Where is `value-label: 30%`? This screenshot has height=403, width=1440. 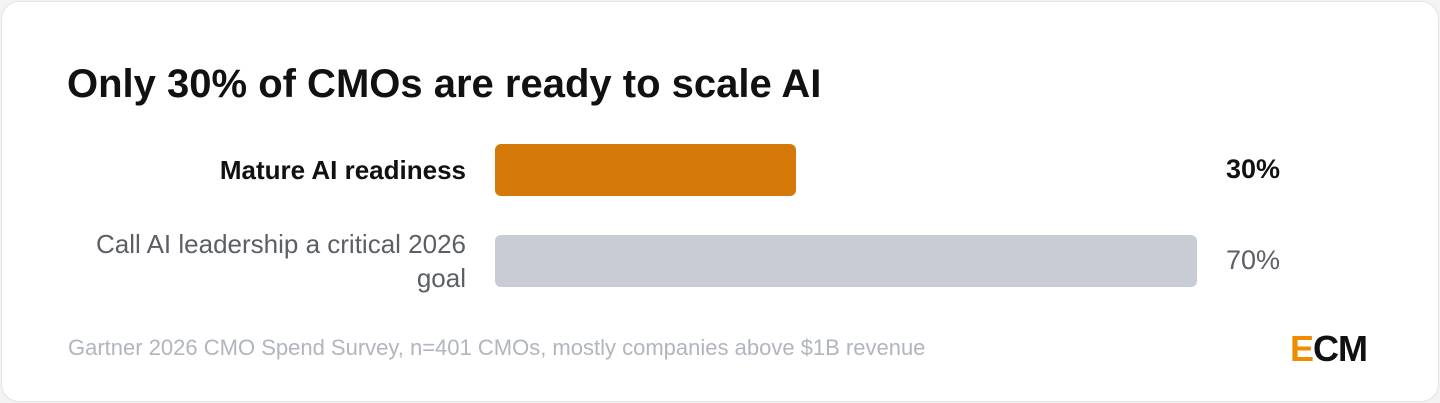
value-label: 30% is located at coordinates (1253, 169).